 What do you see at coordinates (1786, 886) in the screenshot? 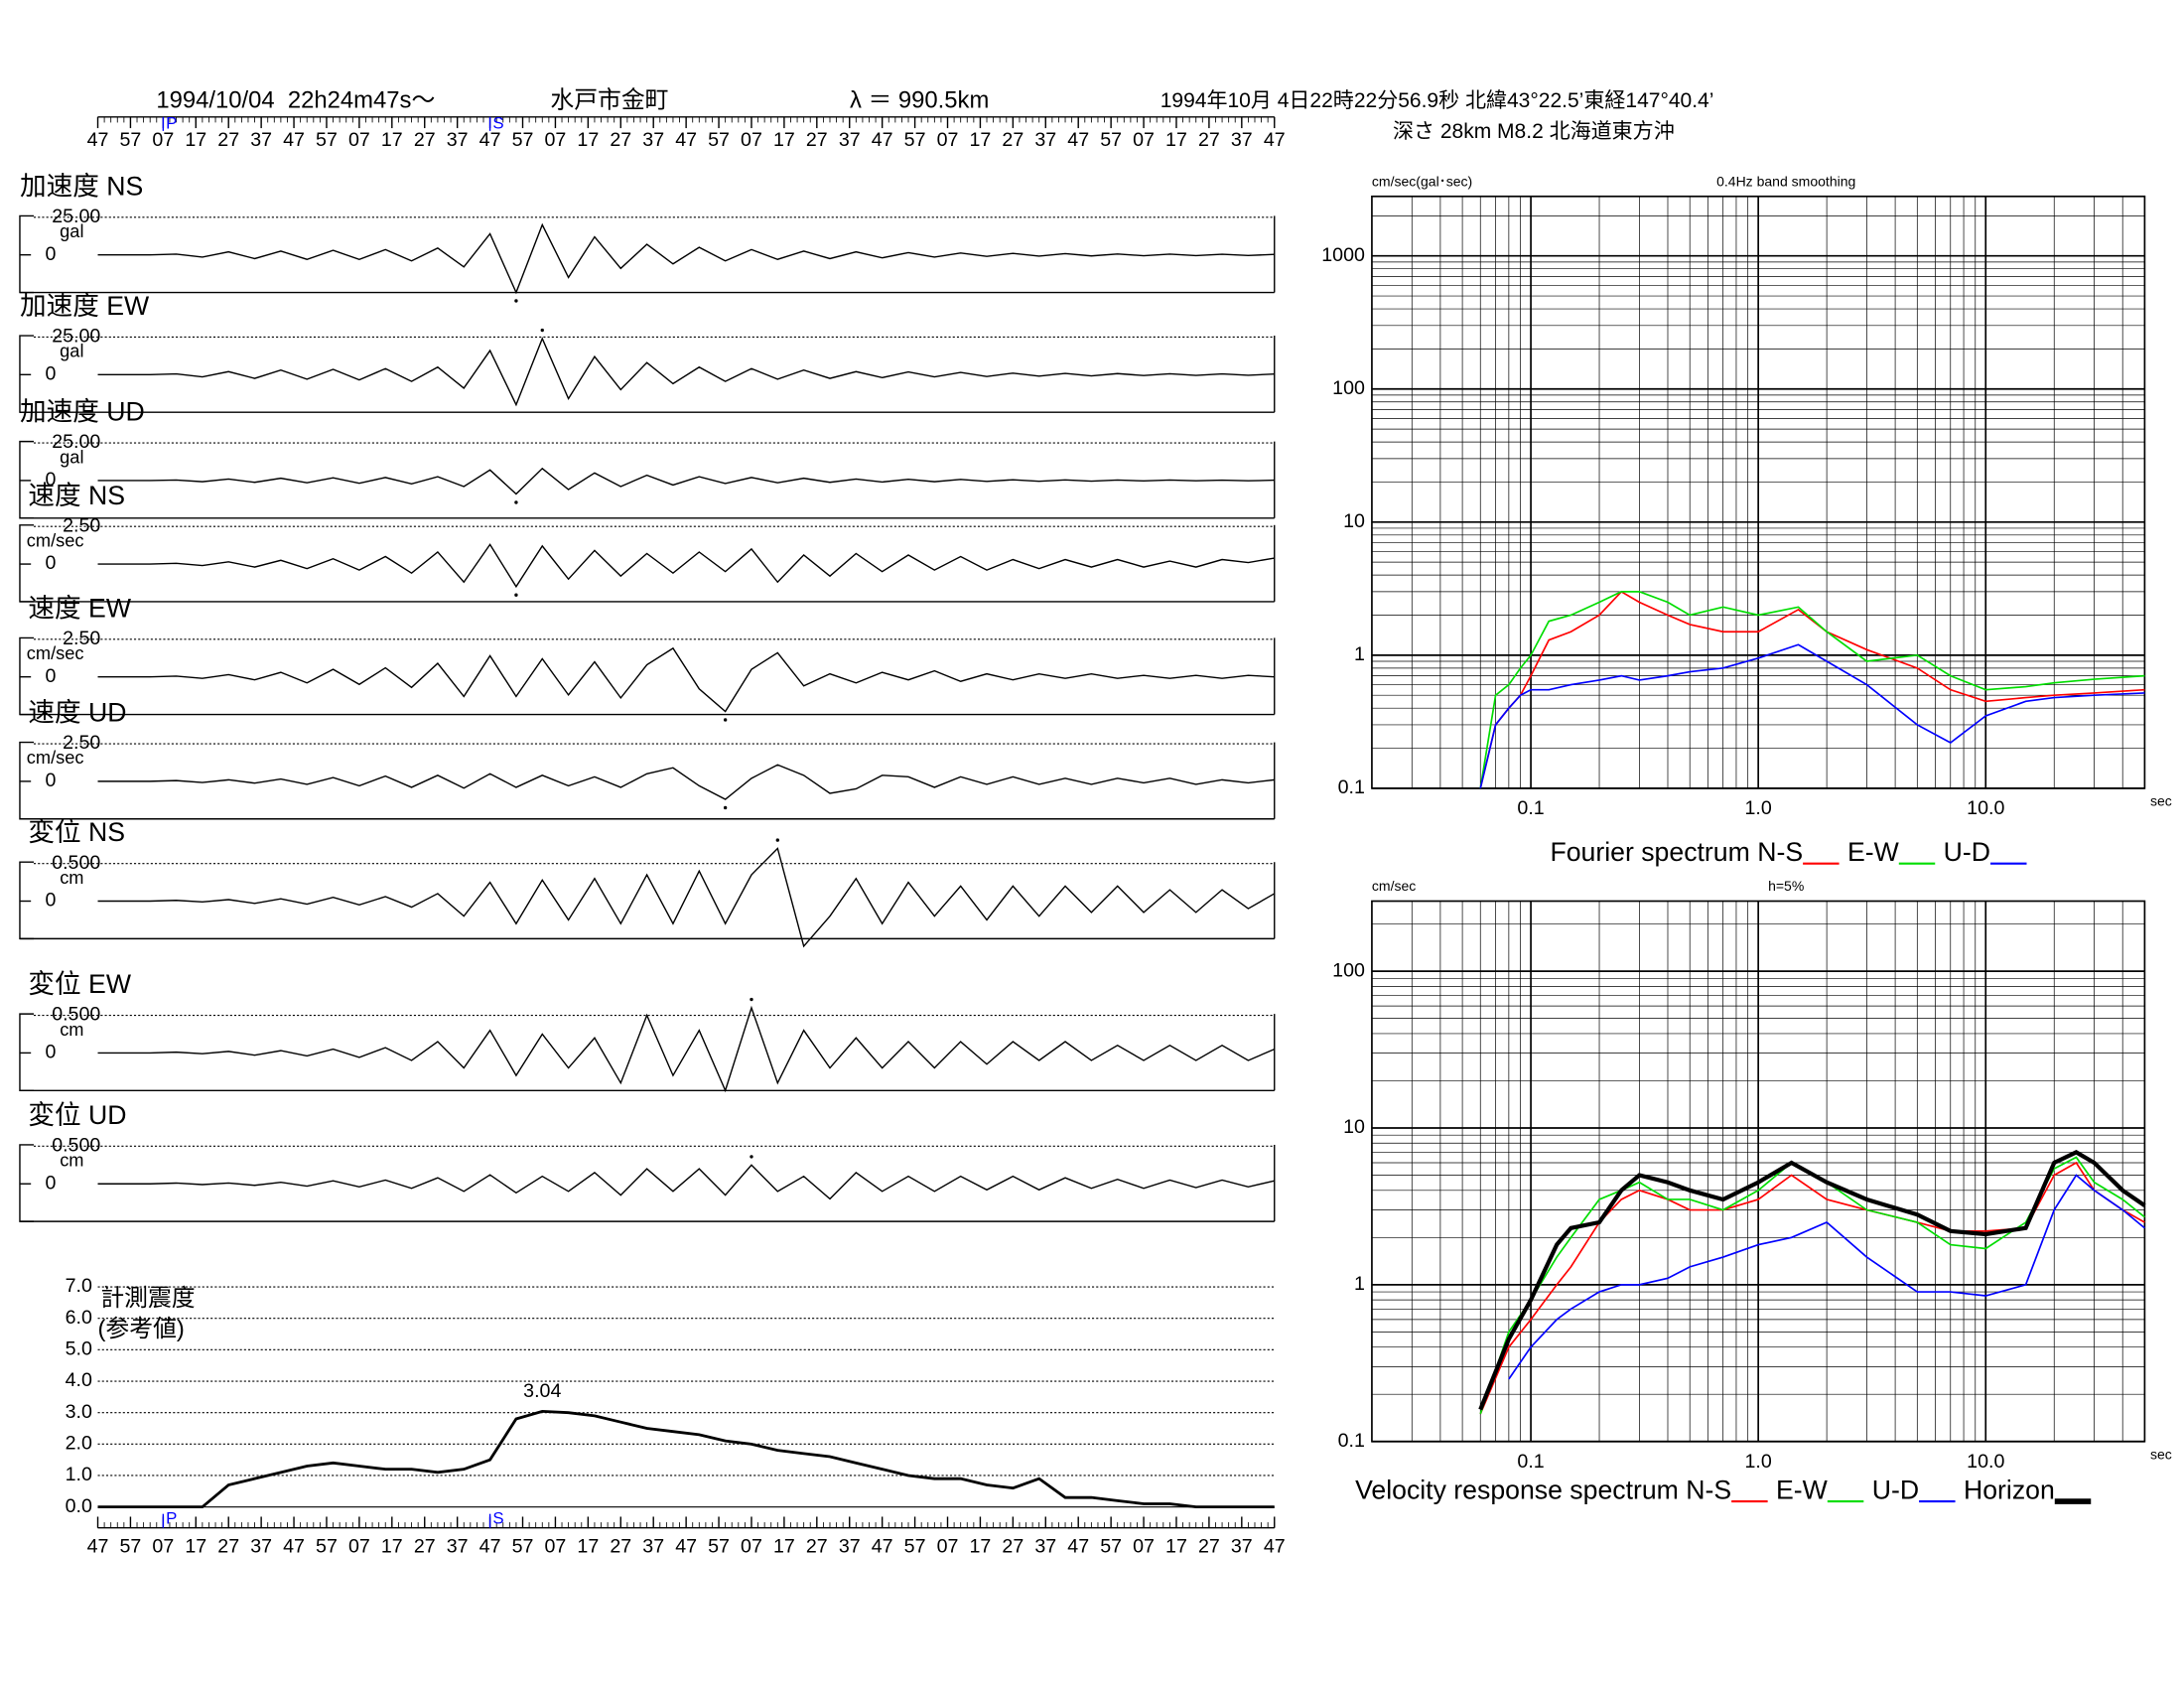
I see `plot-title: h=5%` at bounding box center [1786, 886].